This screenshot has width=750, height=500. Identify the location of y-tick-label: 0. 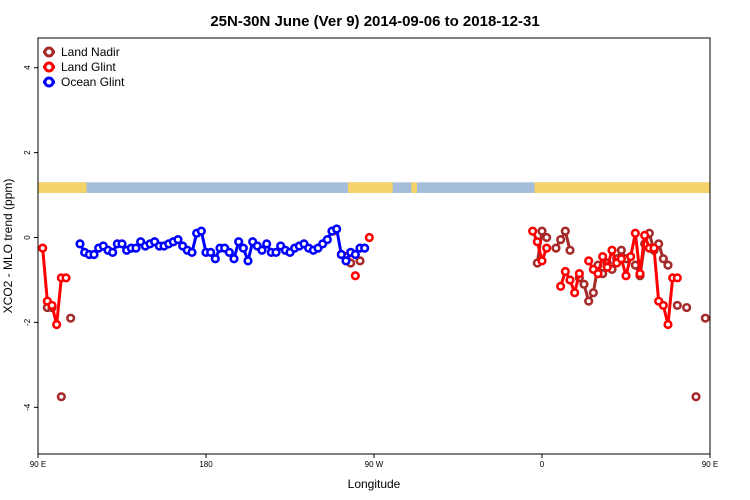
(27, 237).